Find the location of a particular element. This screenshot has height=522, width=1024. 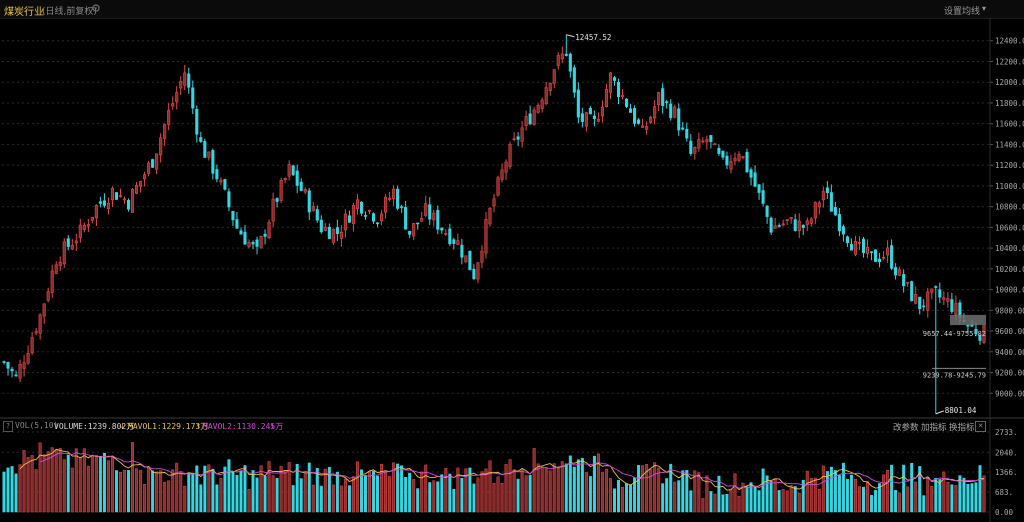

price-tick-label: 12000.00 is located at coordinates (1009, 82).